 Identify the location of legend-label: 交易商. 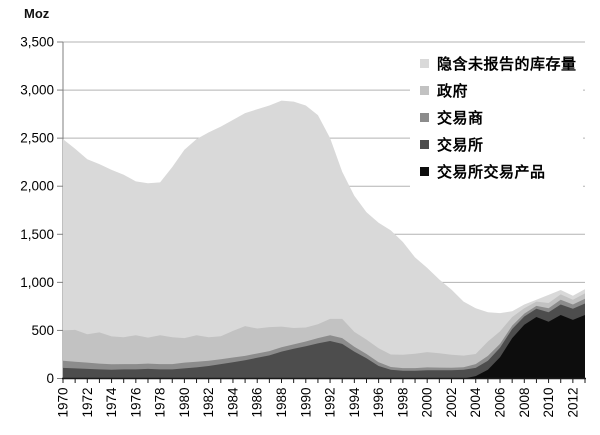
(460, 118).